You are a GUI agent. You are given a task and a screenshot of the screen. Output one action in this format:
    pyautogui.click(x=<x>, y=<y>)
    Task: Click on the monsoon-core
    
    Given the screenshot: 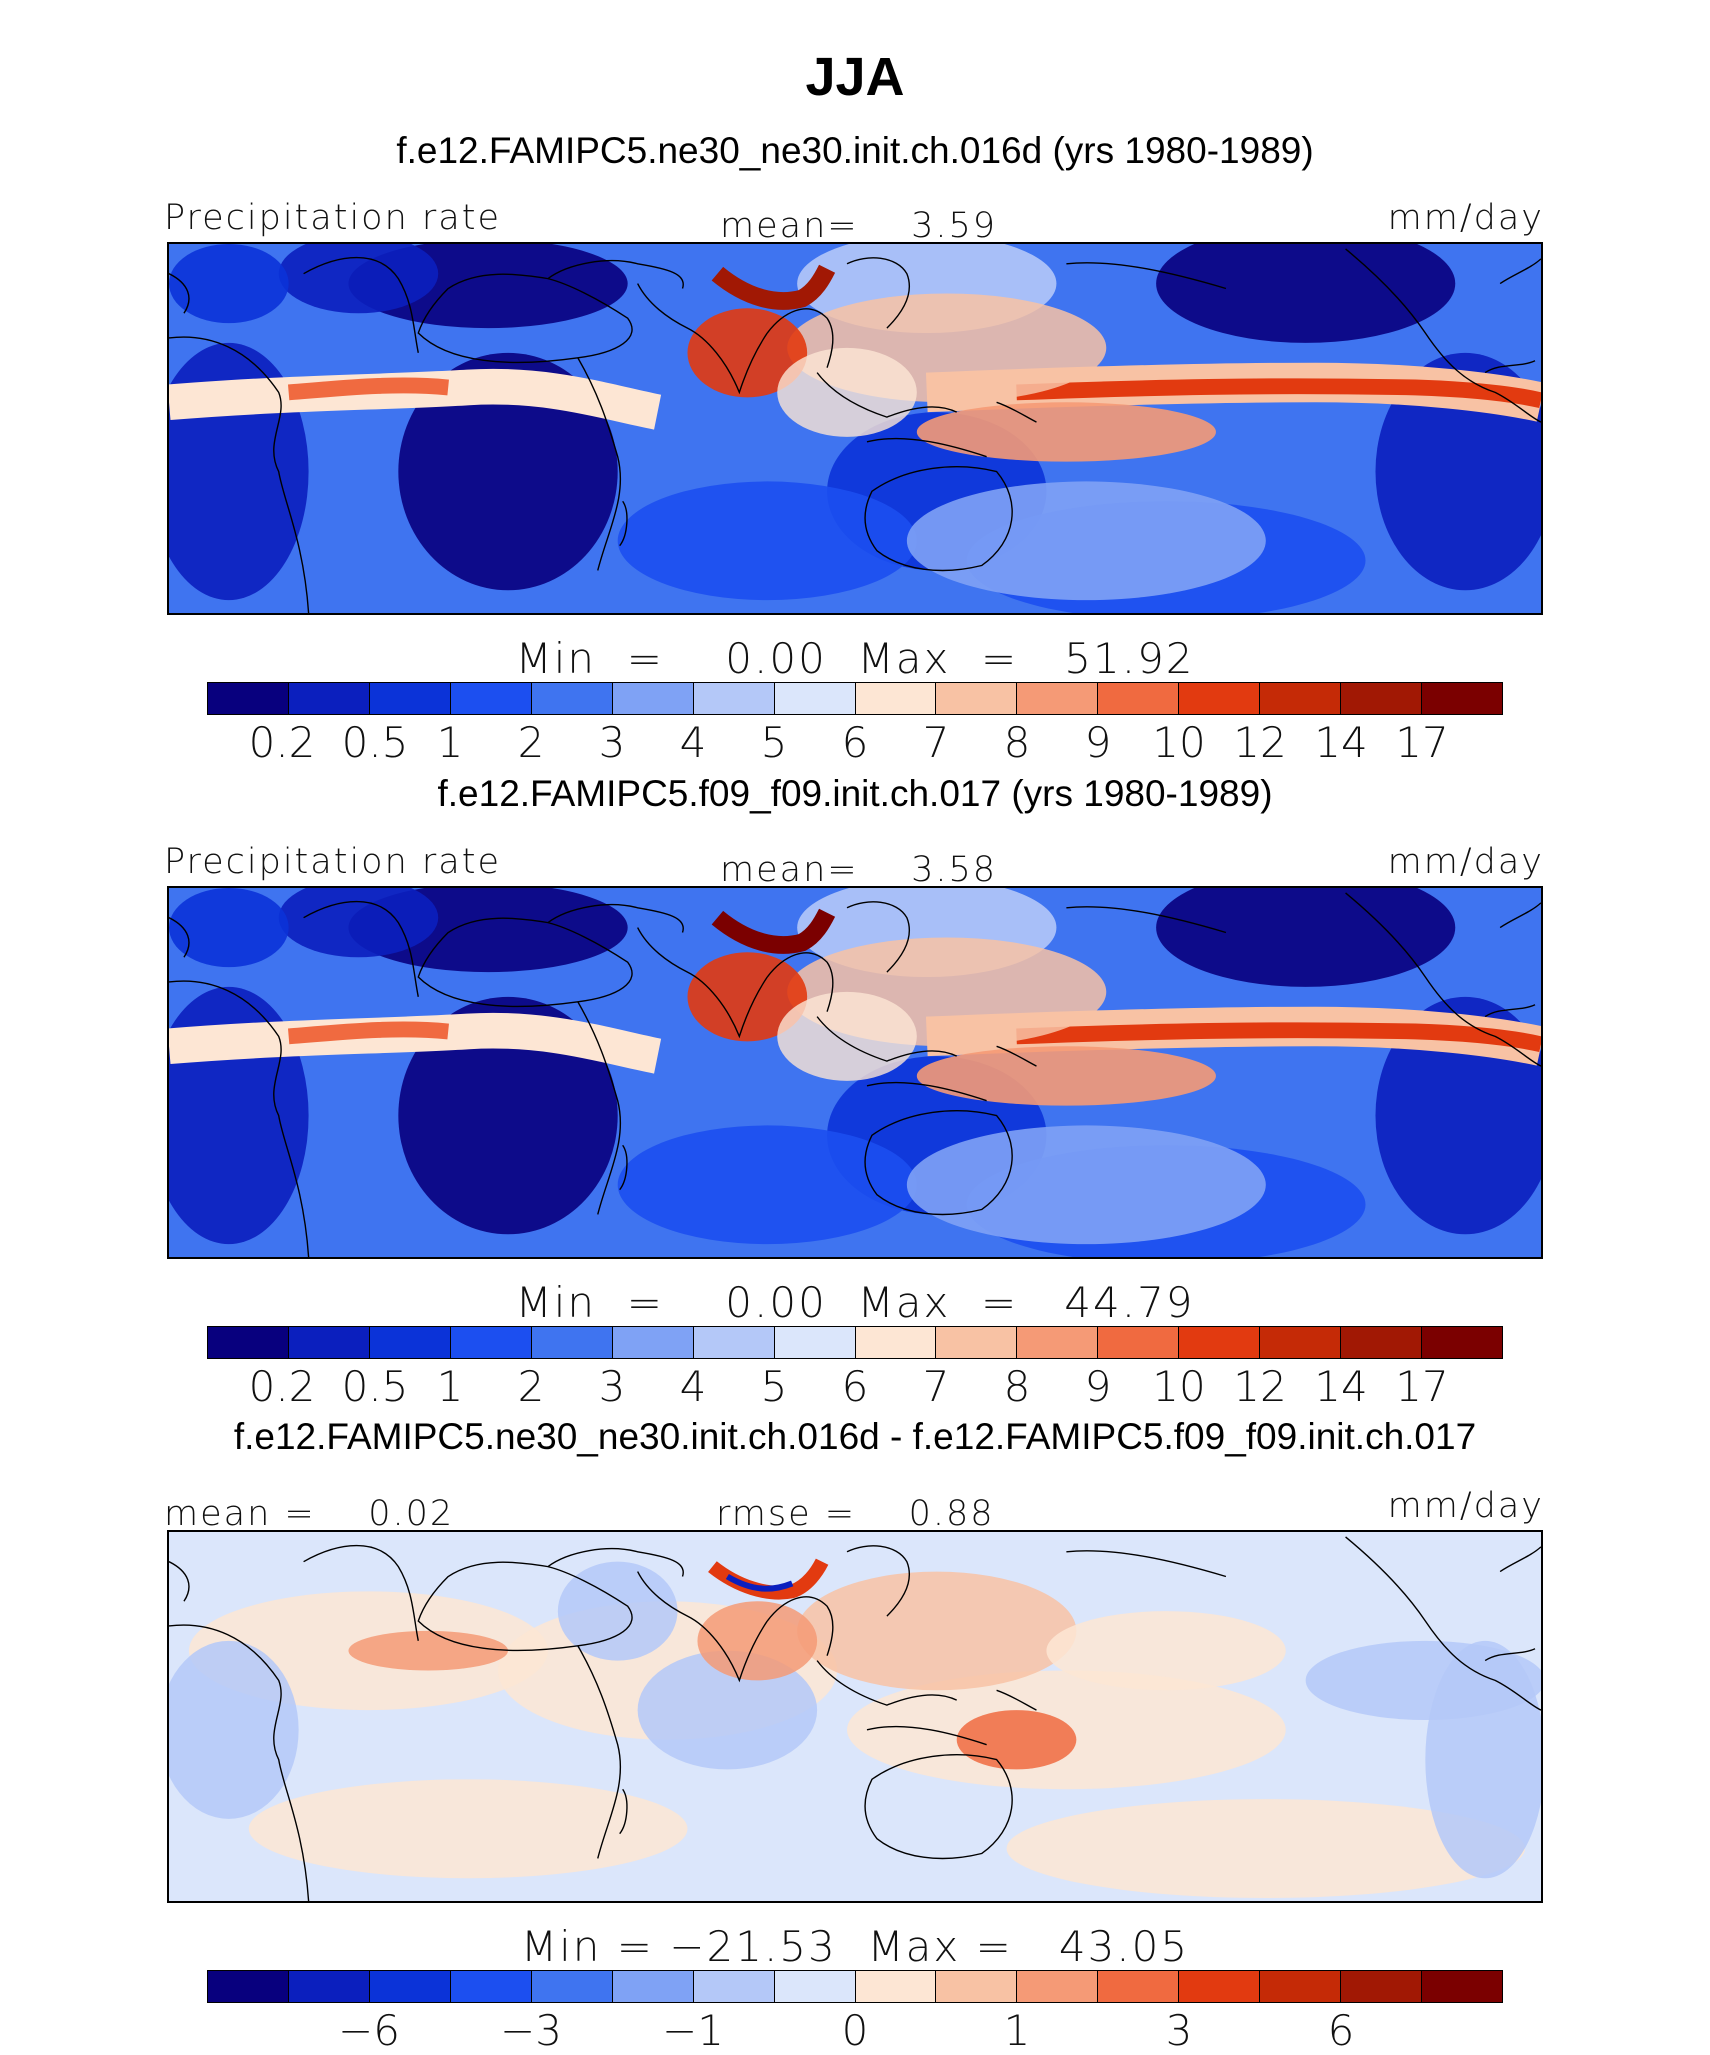 What is the action you would take?
    pyautogui.click(x=747, y=353)
    